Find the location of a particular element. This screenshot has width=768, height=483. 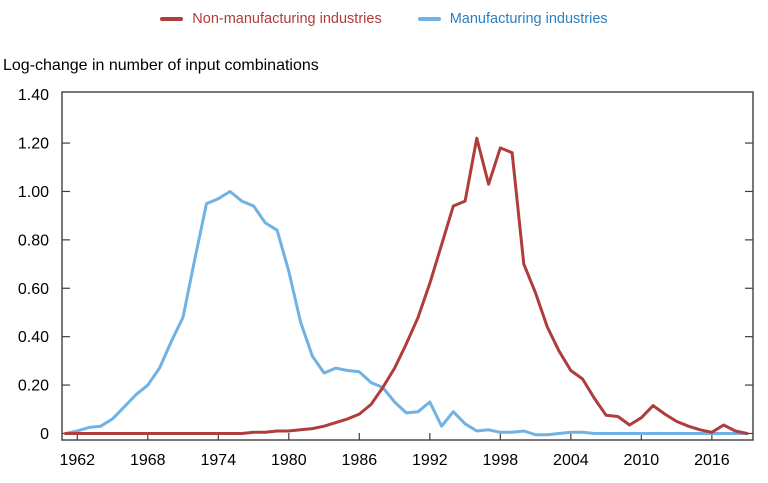

x-tick-label: 1998 is located at coordinates (501, 460).